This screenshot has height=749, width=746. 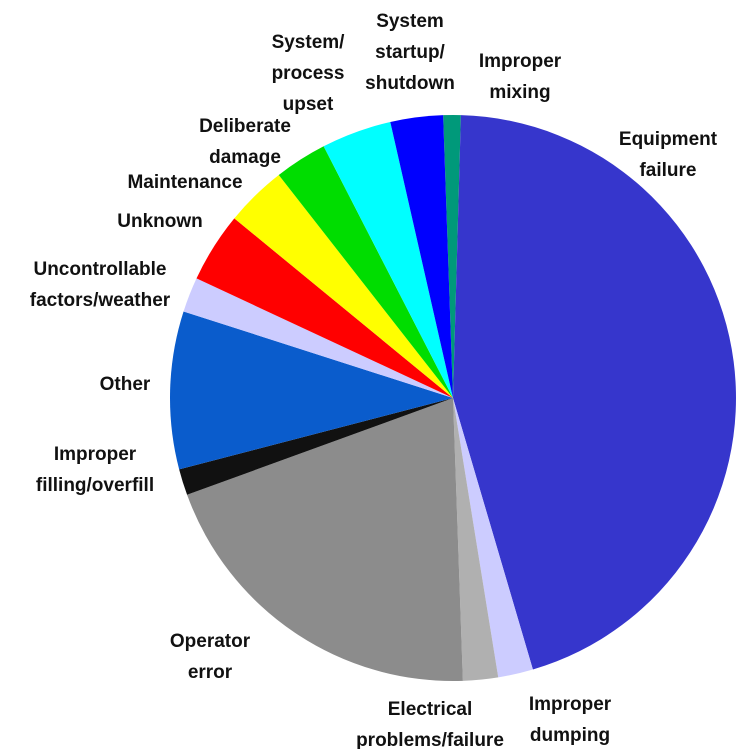 I want to click on label-line: Deliberate, so click(x=245, y=126).